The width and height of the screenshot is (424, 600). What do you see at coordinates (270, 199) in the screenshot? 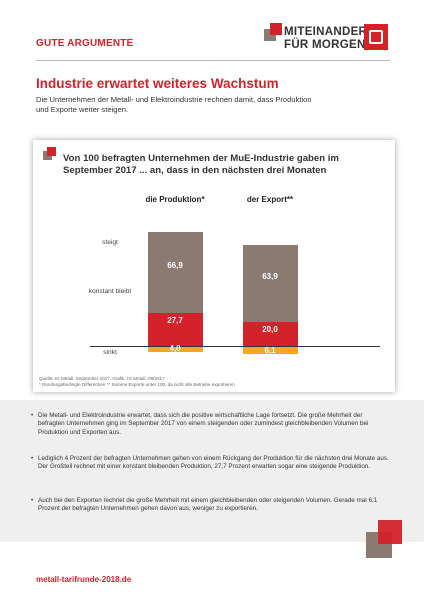
I see `category-label: der Export**` at bounding box center [270, 199].